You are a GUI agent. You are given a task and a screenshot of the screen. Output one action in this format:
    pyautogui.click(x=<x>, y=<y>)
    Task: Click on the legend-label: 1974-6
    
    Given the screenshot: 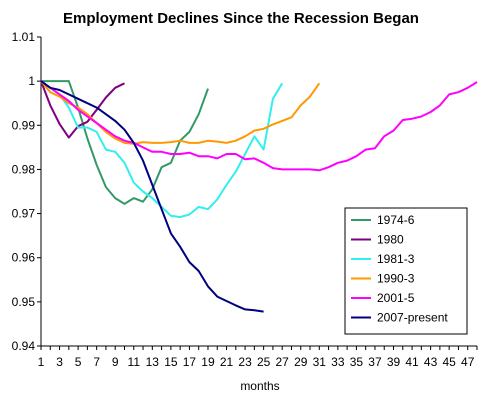 What is the action you would take?
    pyautogui.click(x=396, y=220)
    